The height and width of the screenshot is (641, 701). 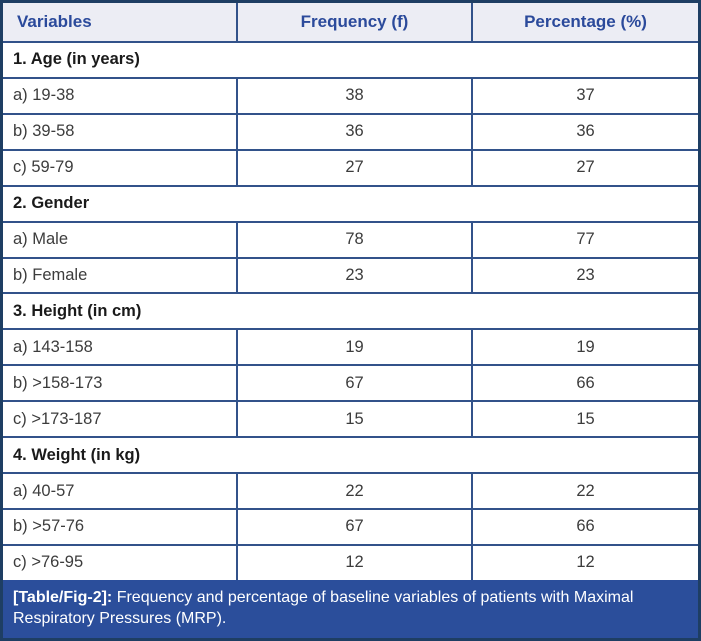 What do you see at coordinates (584, 561) in the screenshot?
I see `percentage-cell: 12` at bounding box center [584, 561].